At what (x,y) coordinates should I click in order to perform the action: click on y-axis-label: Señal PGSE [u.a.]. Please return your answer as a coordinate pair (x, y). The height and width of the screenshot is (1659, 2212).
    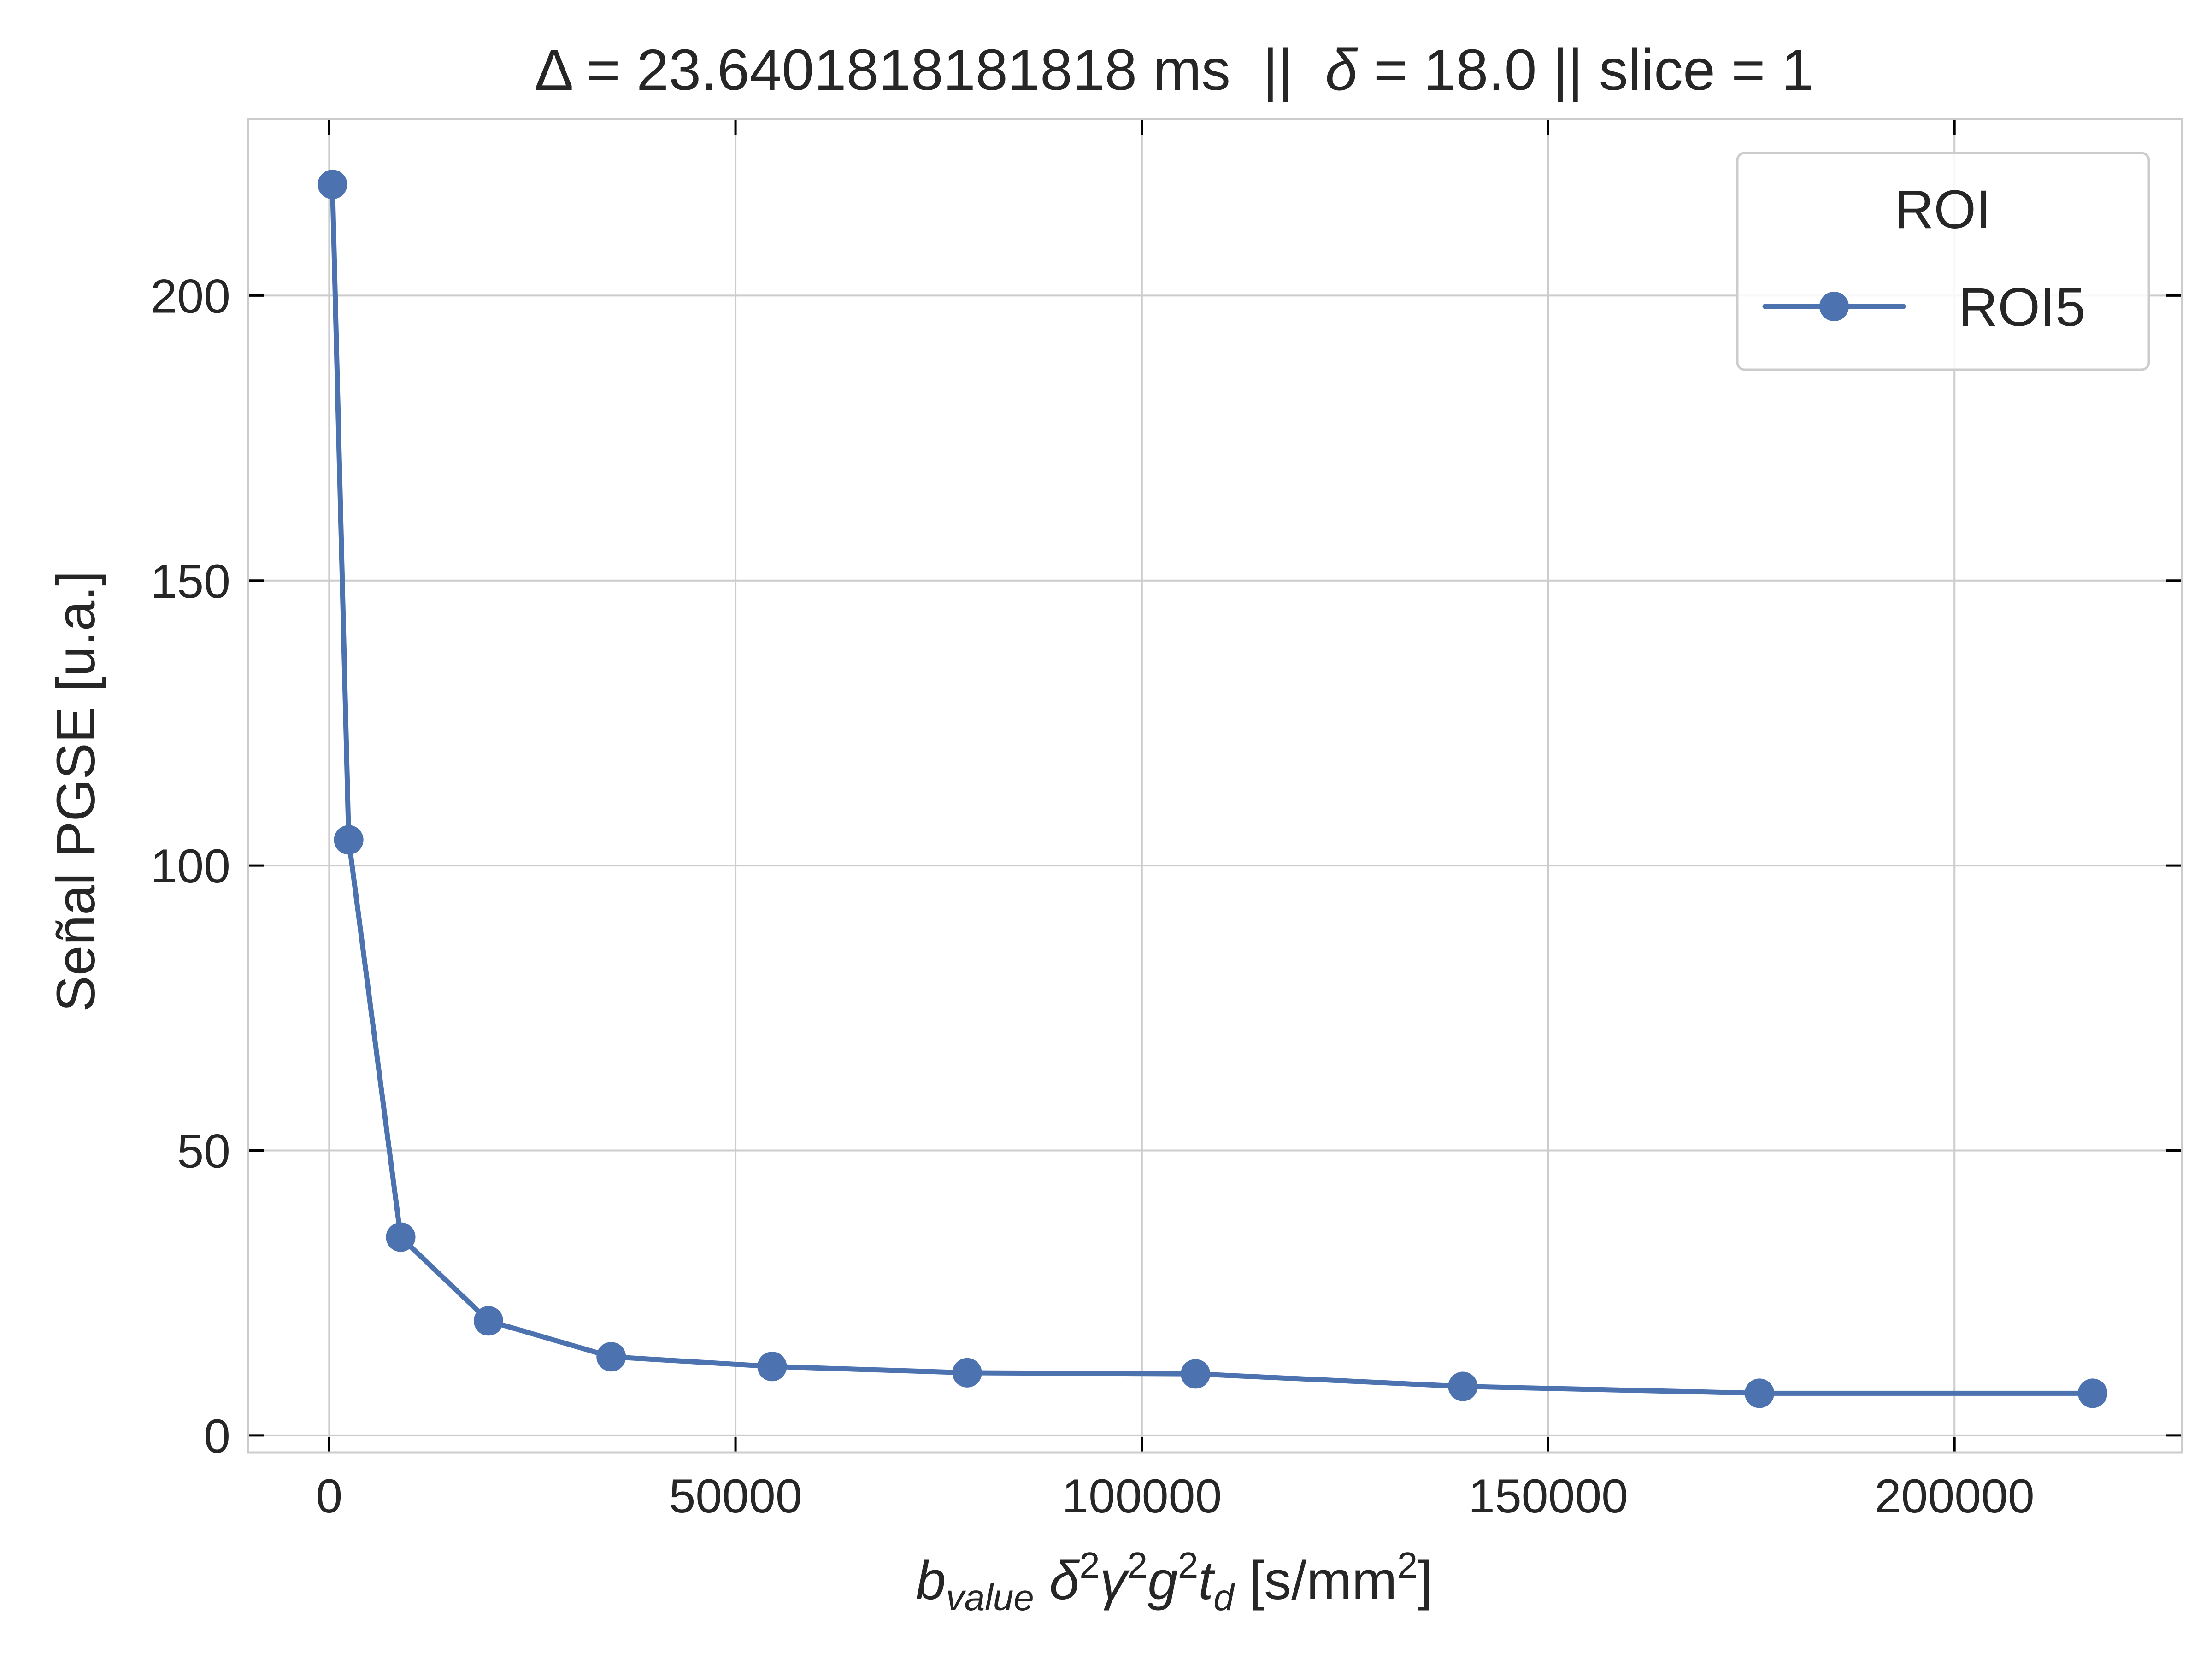
    Looking at the image, I should click on (76, 791).